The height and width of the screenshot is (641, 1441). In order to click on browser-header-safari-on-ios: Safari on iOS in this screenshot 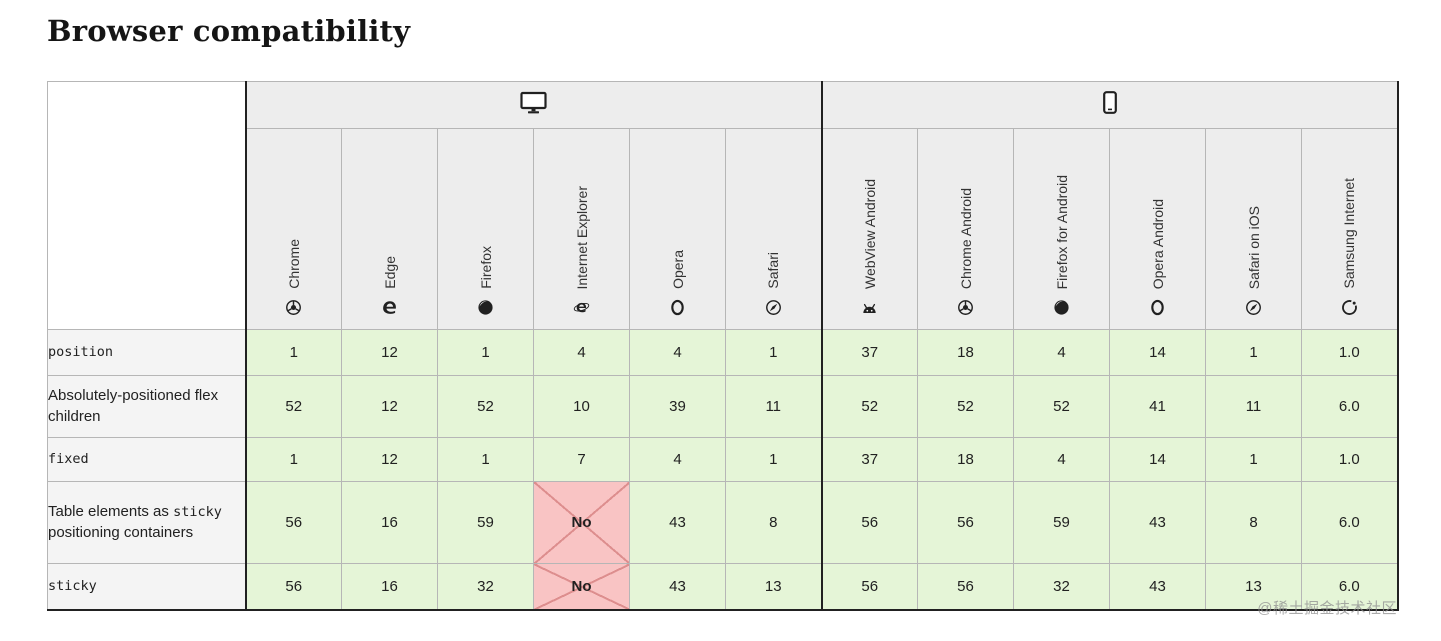, I will do `click(1253, 229)`.